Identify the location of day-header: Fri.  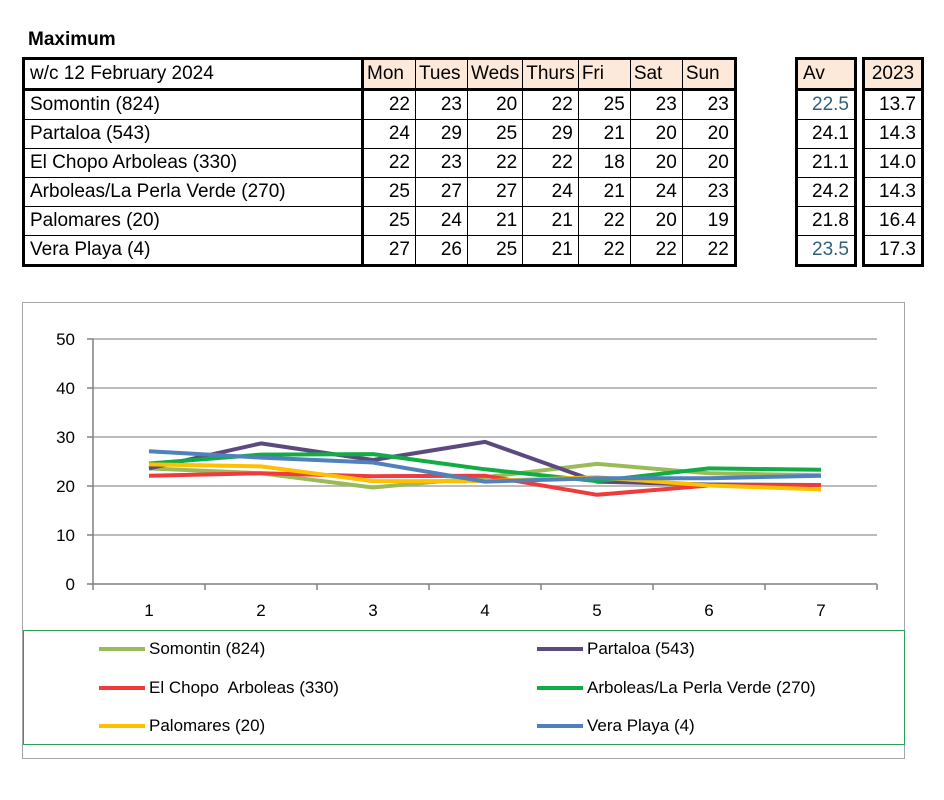
(604, 74).